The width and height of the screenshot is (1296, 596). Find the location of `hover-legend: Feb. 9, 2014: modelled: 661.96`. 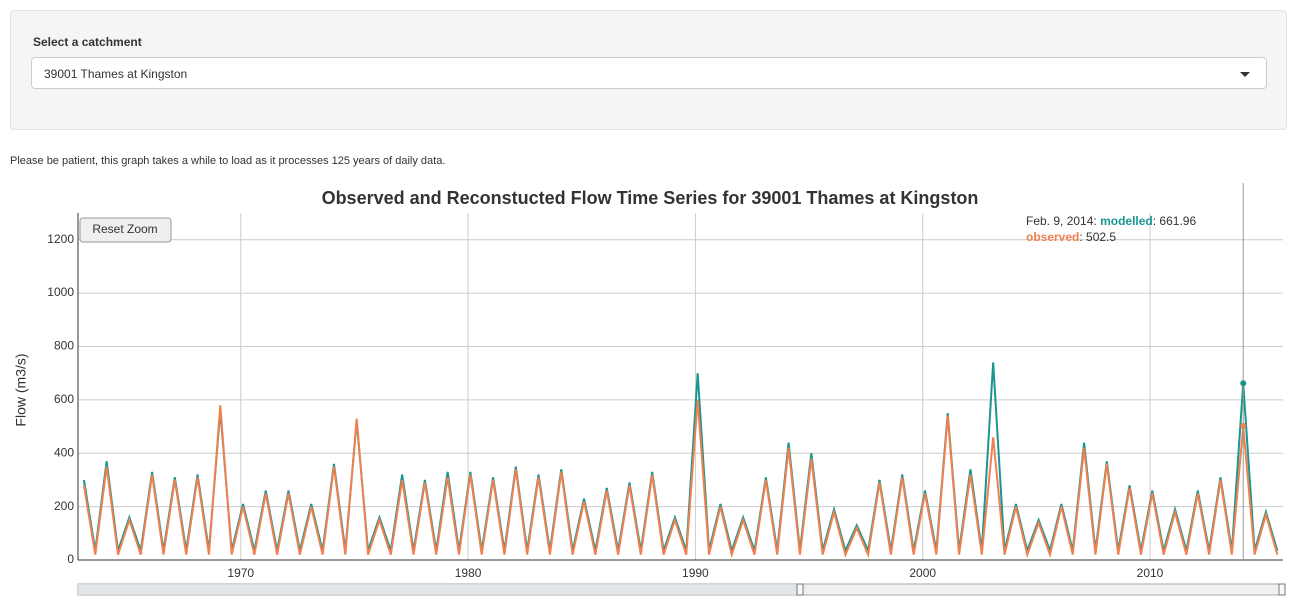

hover-legend: Feb. 9, 2014: modelled: 661.96 is located at coordinates (1111, 221).